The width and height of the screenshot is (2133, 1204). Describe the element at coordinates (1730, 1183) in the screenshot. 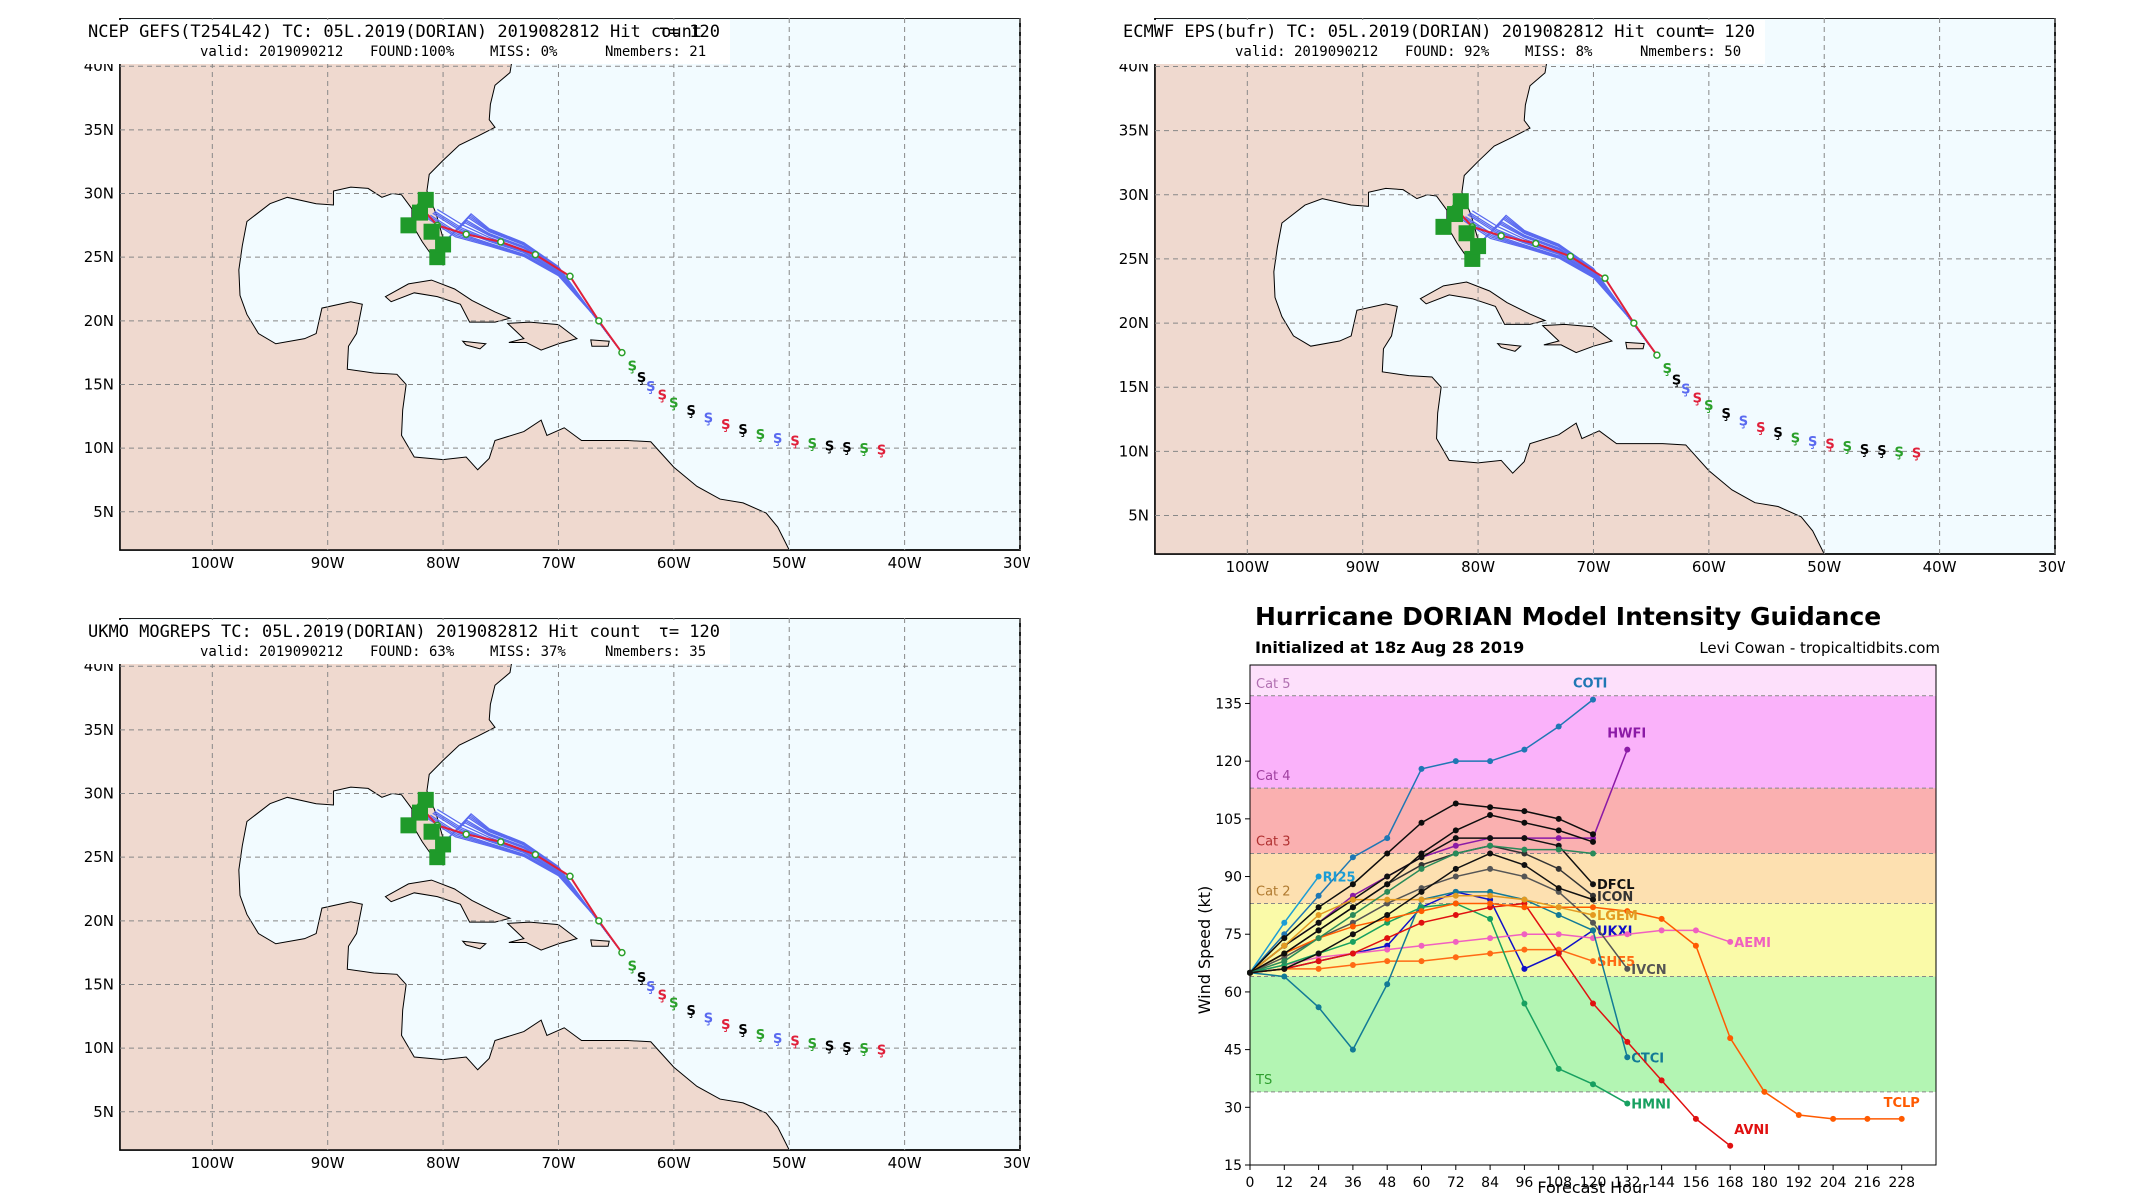

I see `x-tick-label: 168` at that location.